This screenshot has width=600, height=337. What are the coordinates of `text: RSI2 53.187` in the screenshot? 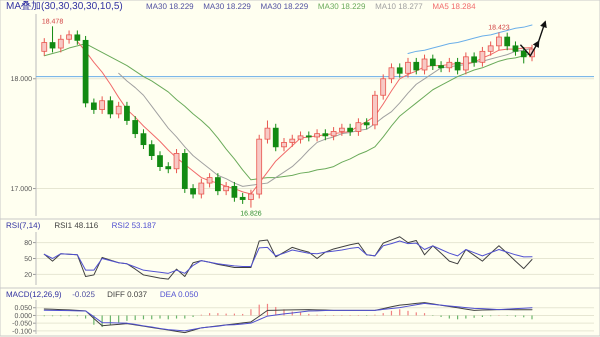 It's located at (134, 225).